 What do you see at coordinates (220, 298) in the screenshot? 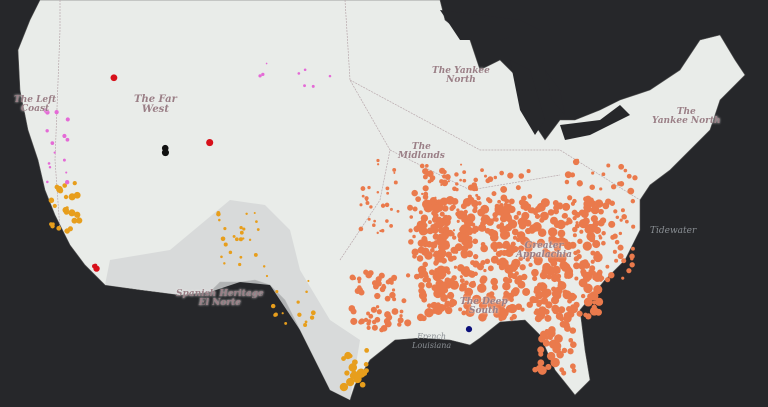
I see `region-label-el-norte: Spanish Heritage El Norte` at bounding box center [220, 298].